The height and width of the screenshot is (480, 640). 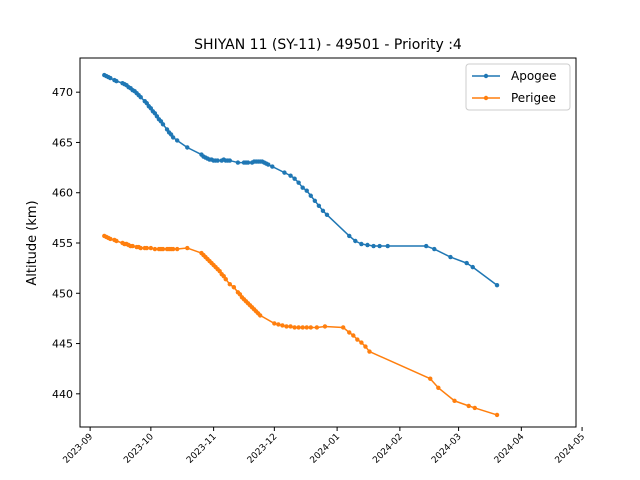 I want to click on y-tick-label: 450, so click(x=62, y=293).